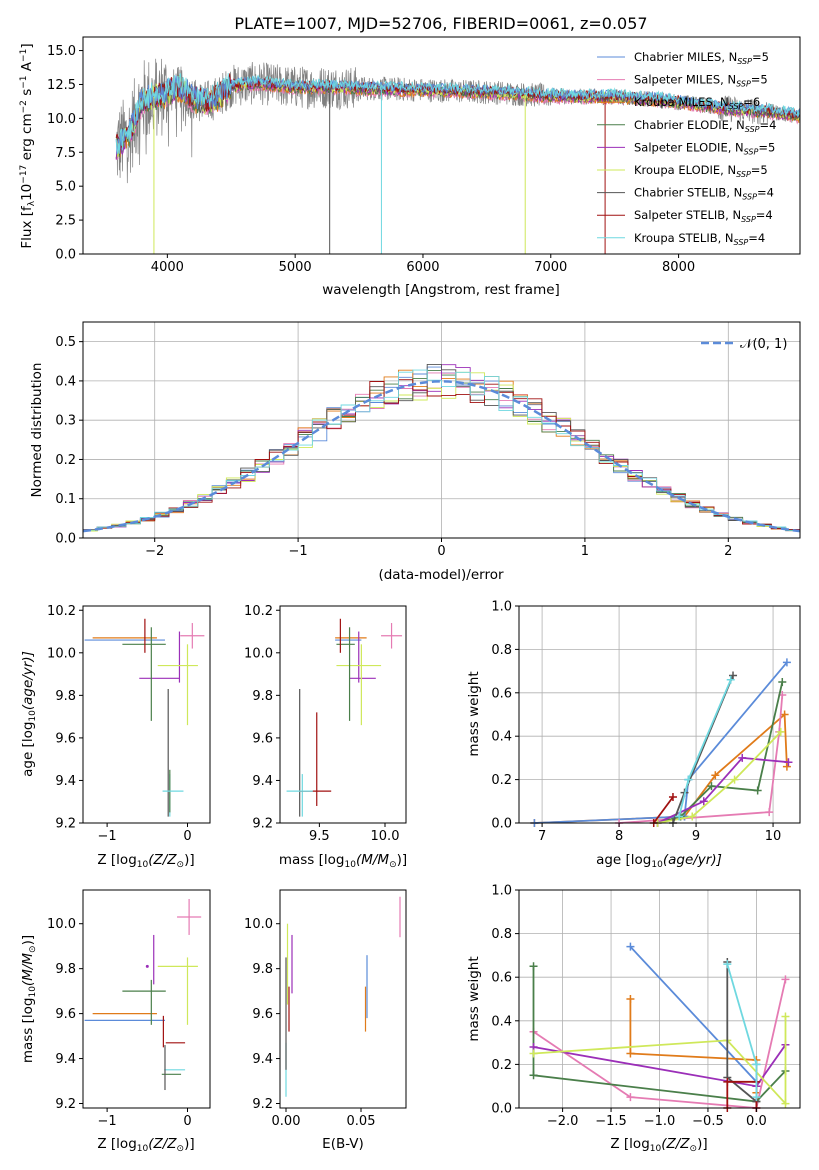 The image size is (819, 1170). Describe the element at coordinates (65, 421) in the screenshot. I see `residual-ytick-label: 0.3` at that location.